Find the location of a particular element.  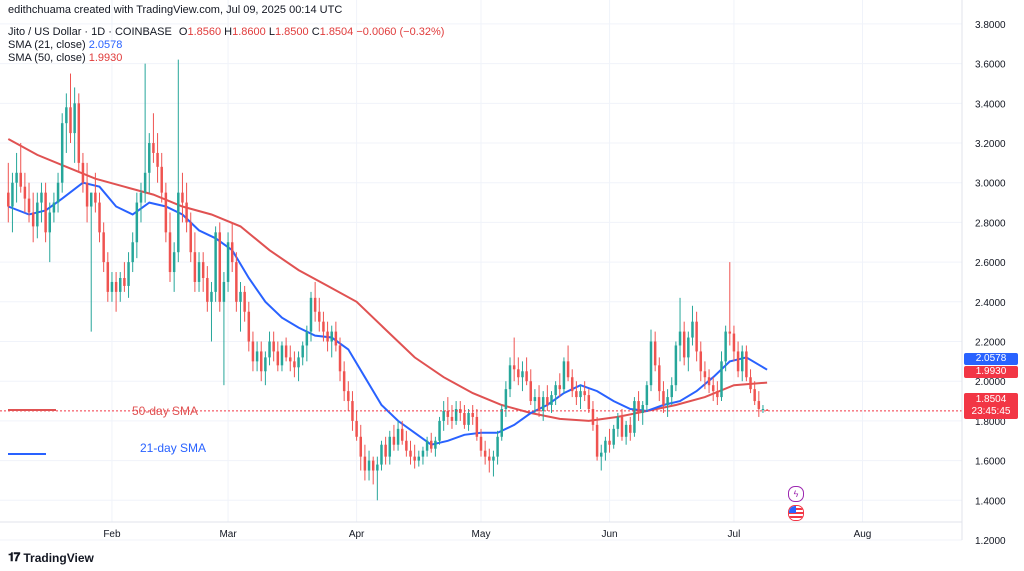

lightning-icon: ϟ is located at coordinates (796, 494).